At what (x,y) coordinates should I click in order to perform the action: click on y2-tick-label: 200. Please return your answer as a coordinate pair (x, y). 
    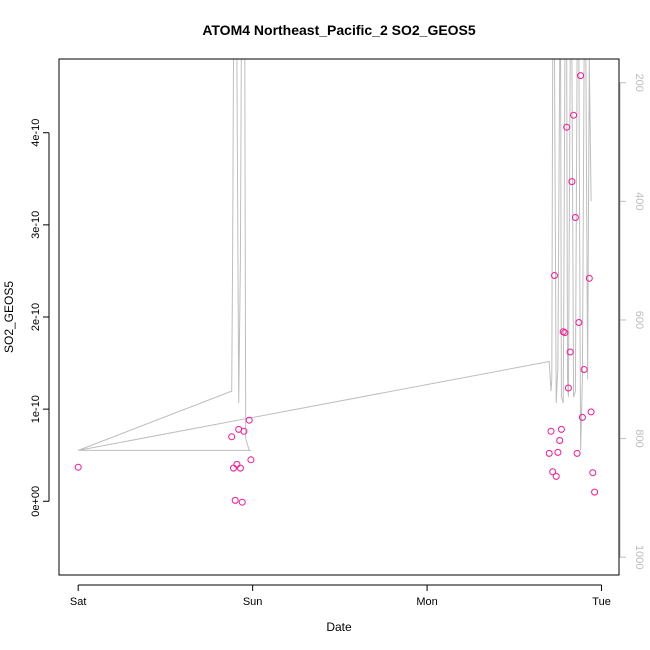
    Looking at the image, I should click on (639, 83).